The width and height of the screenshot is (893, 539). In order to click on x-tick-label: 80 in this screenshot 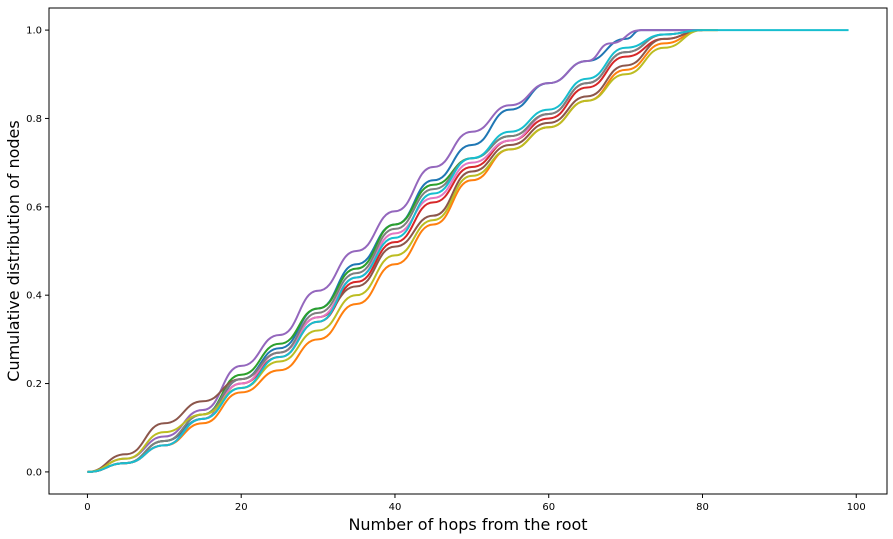, I will do `click(702, 507)`.